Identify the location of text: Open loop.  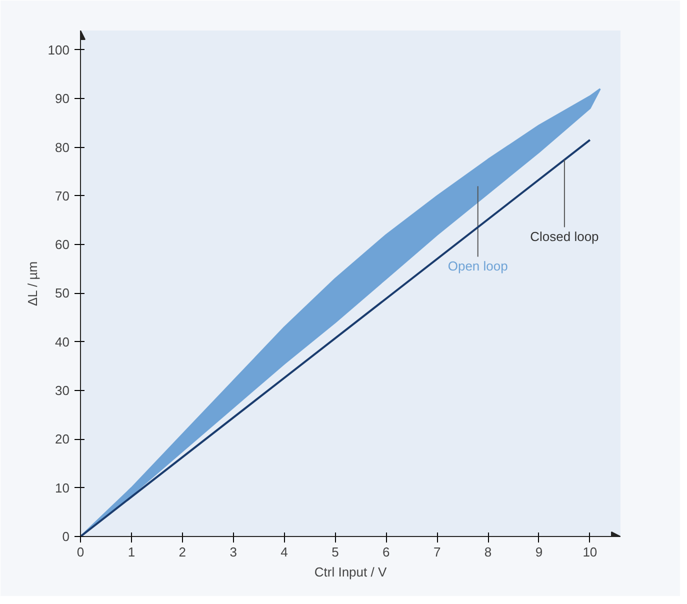
(478, 266).